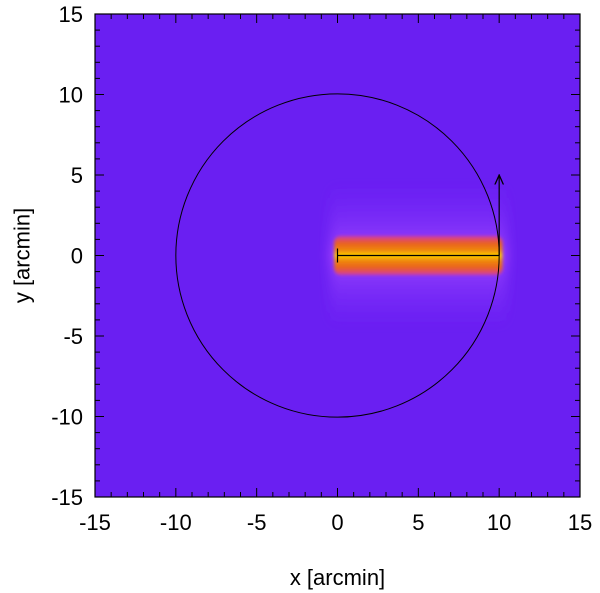 This screenshot has height=593, width=600. Describe the element at coordinates (418, 522) in the screenshot. I see `x-tick-label: 5` at that location.